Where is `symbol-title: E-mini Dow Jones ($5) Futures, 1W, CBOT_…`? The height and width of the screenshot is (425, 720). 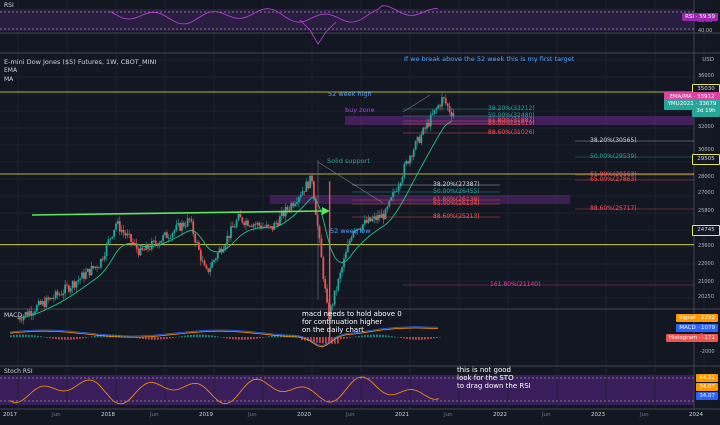 symbol-title: E-mini Dow Jones ($5) Futures, 1W, CBOT_… is located at coordinates (80, 62).